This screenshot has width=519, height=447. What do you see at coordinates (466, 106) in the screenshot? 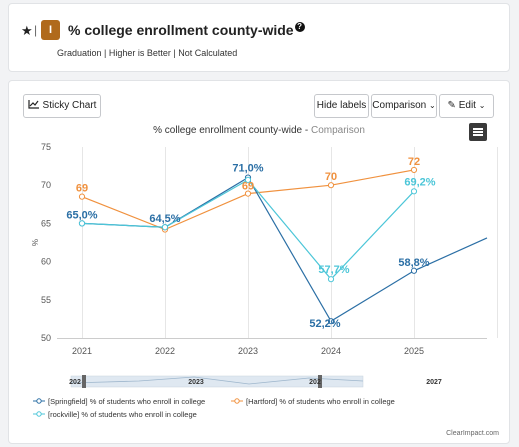
I see `edit-dropdown: ✎ Edit ⌄` at bounding box center [466, 106].